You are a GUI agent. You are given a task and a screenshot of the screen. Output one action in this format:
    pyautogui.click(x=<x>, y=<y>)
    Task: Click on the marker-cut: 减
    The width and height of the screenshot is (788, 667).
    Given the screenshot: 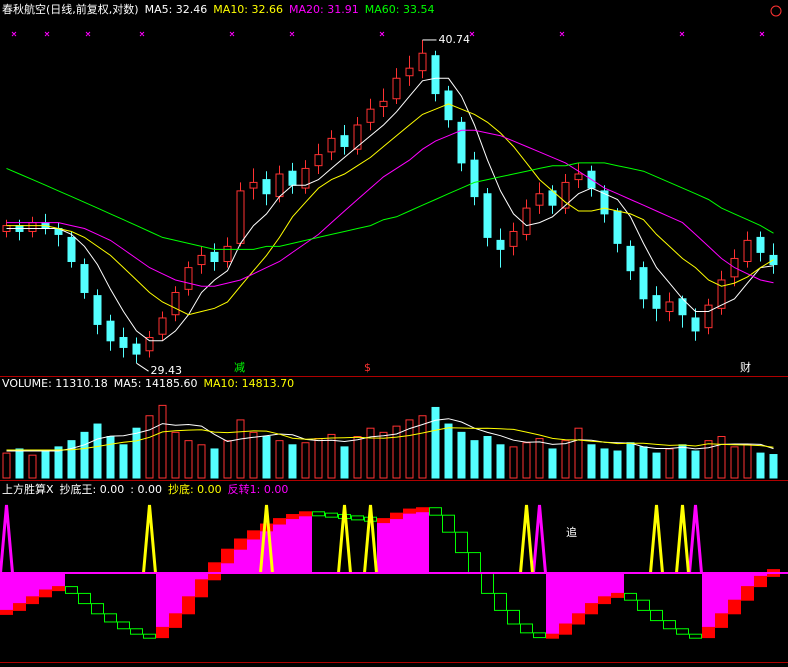 What is the action you would take?
    pyautogui.click(x=239, y=367)
    